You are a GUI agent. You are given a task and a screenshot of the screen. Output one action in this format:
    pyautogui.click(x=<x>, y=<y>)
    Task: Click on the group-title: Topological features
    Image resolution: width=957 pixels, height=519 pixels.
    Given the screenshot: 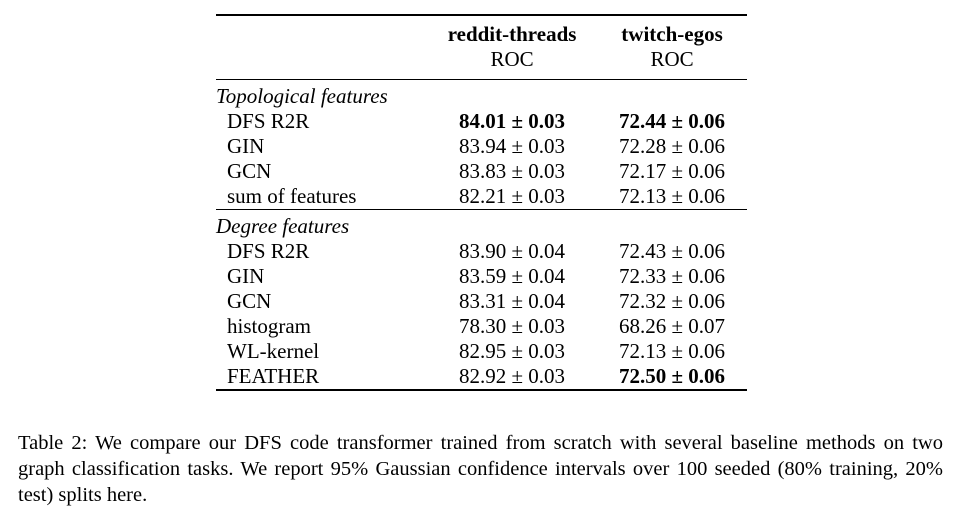 What is the action you would take?
    pyautogui.click(x=302, y=96)
    